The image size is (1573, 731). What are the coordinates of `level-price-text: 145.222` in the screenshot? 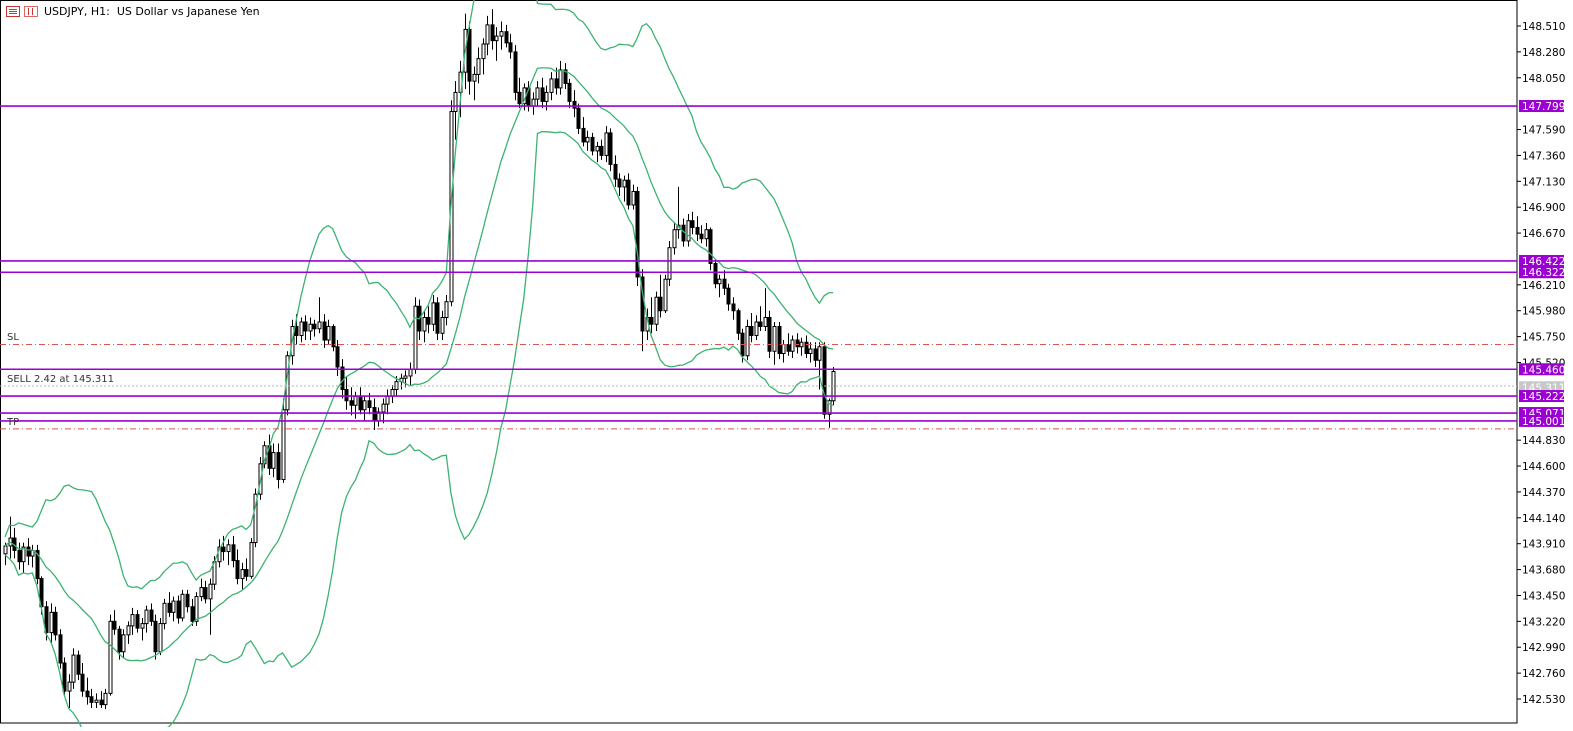 It's located at (1543, 397).